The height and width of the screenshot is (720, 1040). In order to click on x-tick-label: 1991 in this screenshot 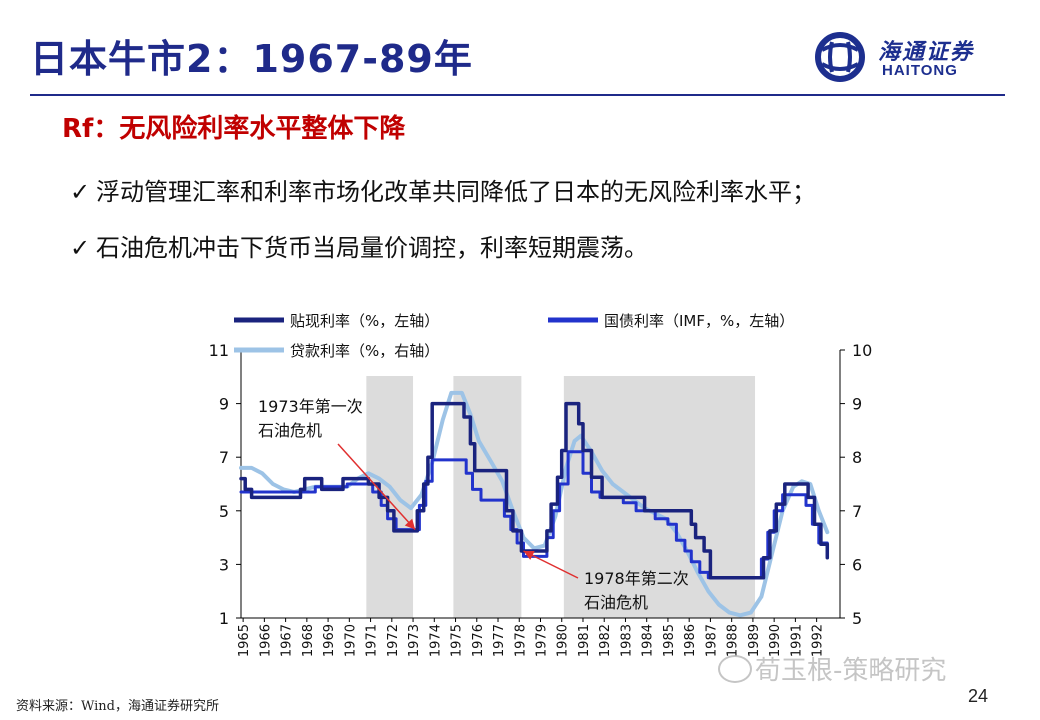, I will do `click(796, 640)`.